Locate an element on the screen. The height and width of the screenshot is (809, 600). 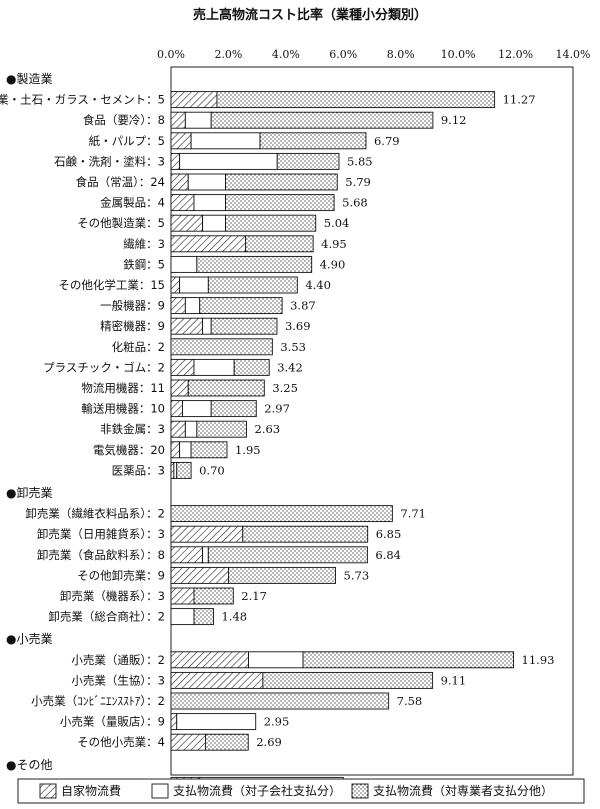
category-label: 小売業（通販）：2 is located at coordinates (118, 660).